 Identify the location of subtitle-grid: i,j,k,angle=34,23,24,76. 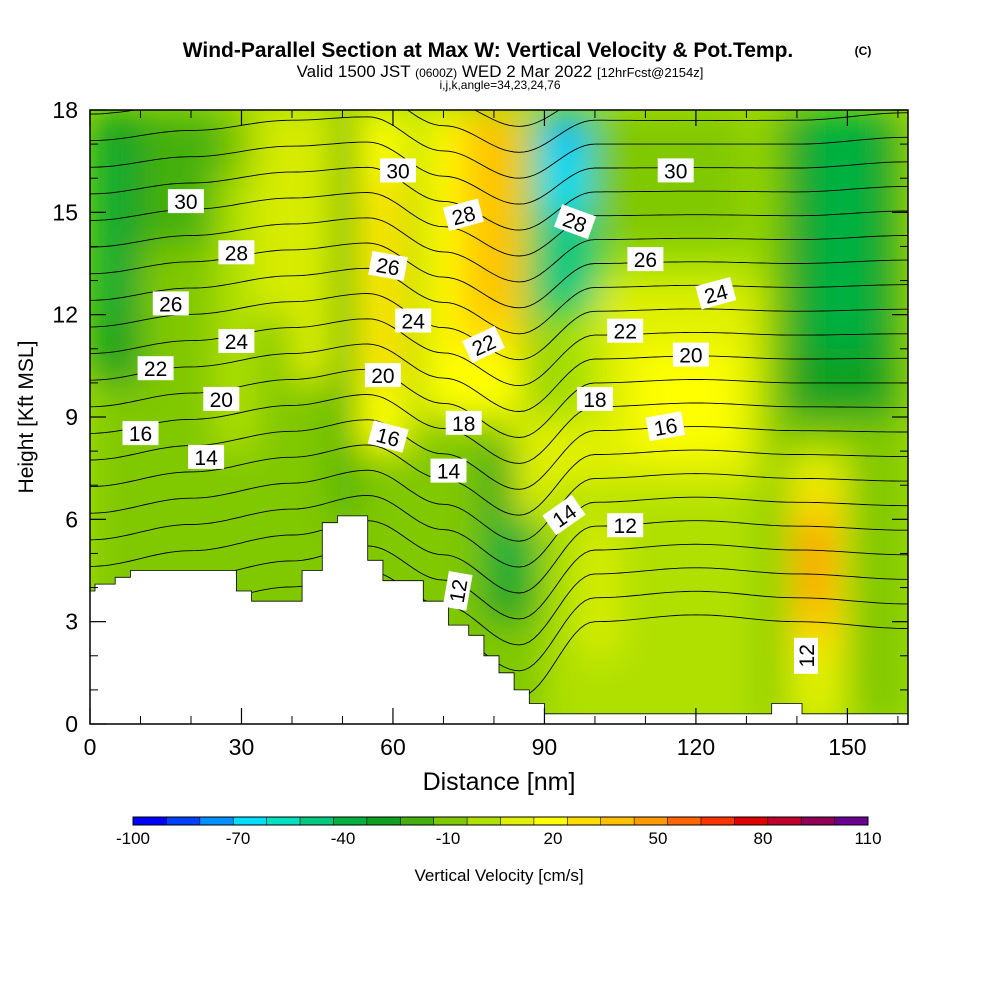
(499, 85).